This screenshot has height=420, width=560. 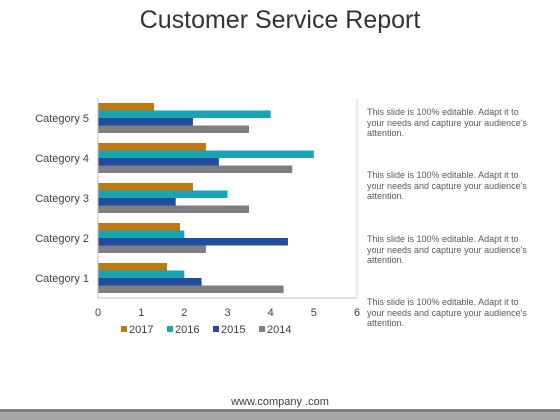 What do you see at coordinates (62, 239) in the screenshot?
I see `y-tick-label: Category 2` at bounding box center [62, 239].